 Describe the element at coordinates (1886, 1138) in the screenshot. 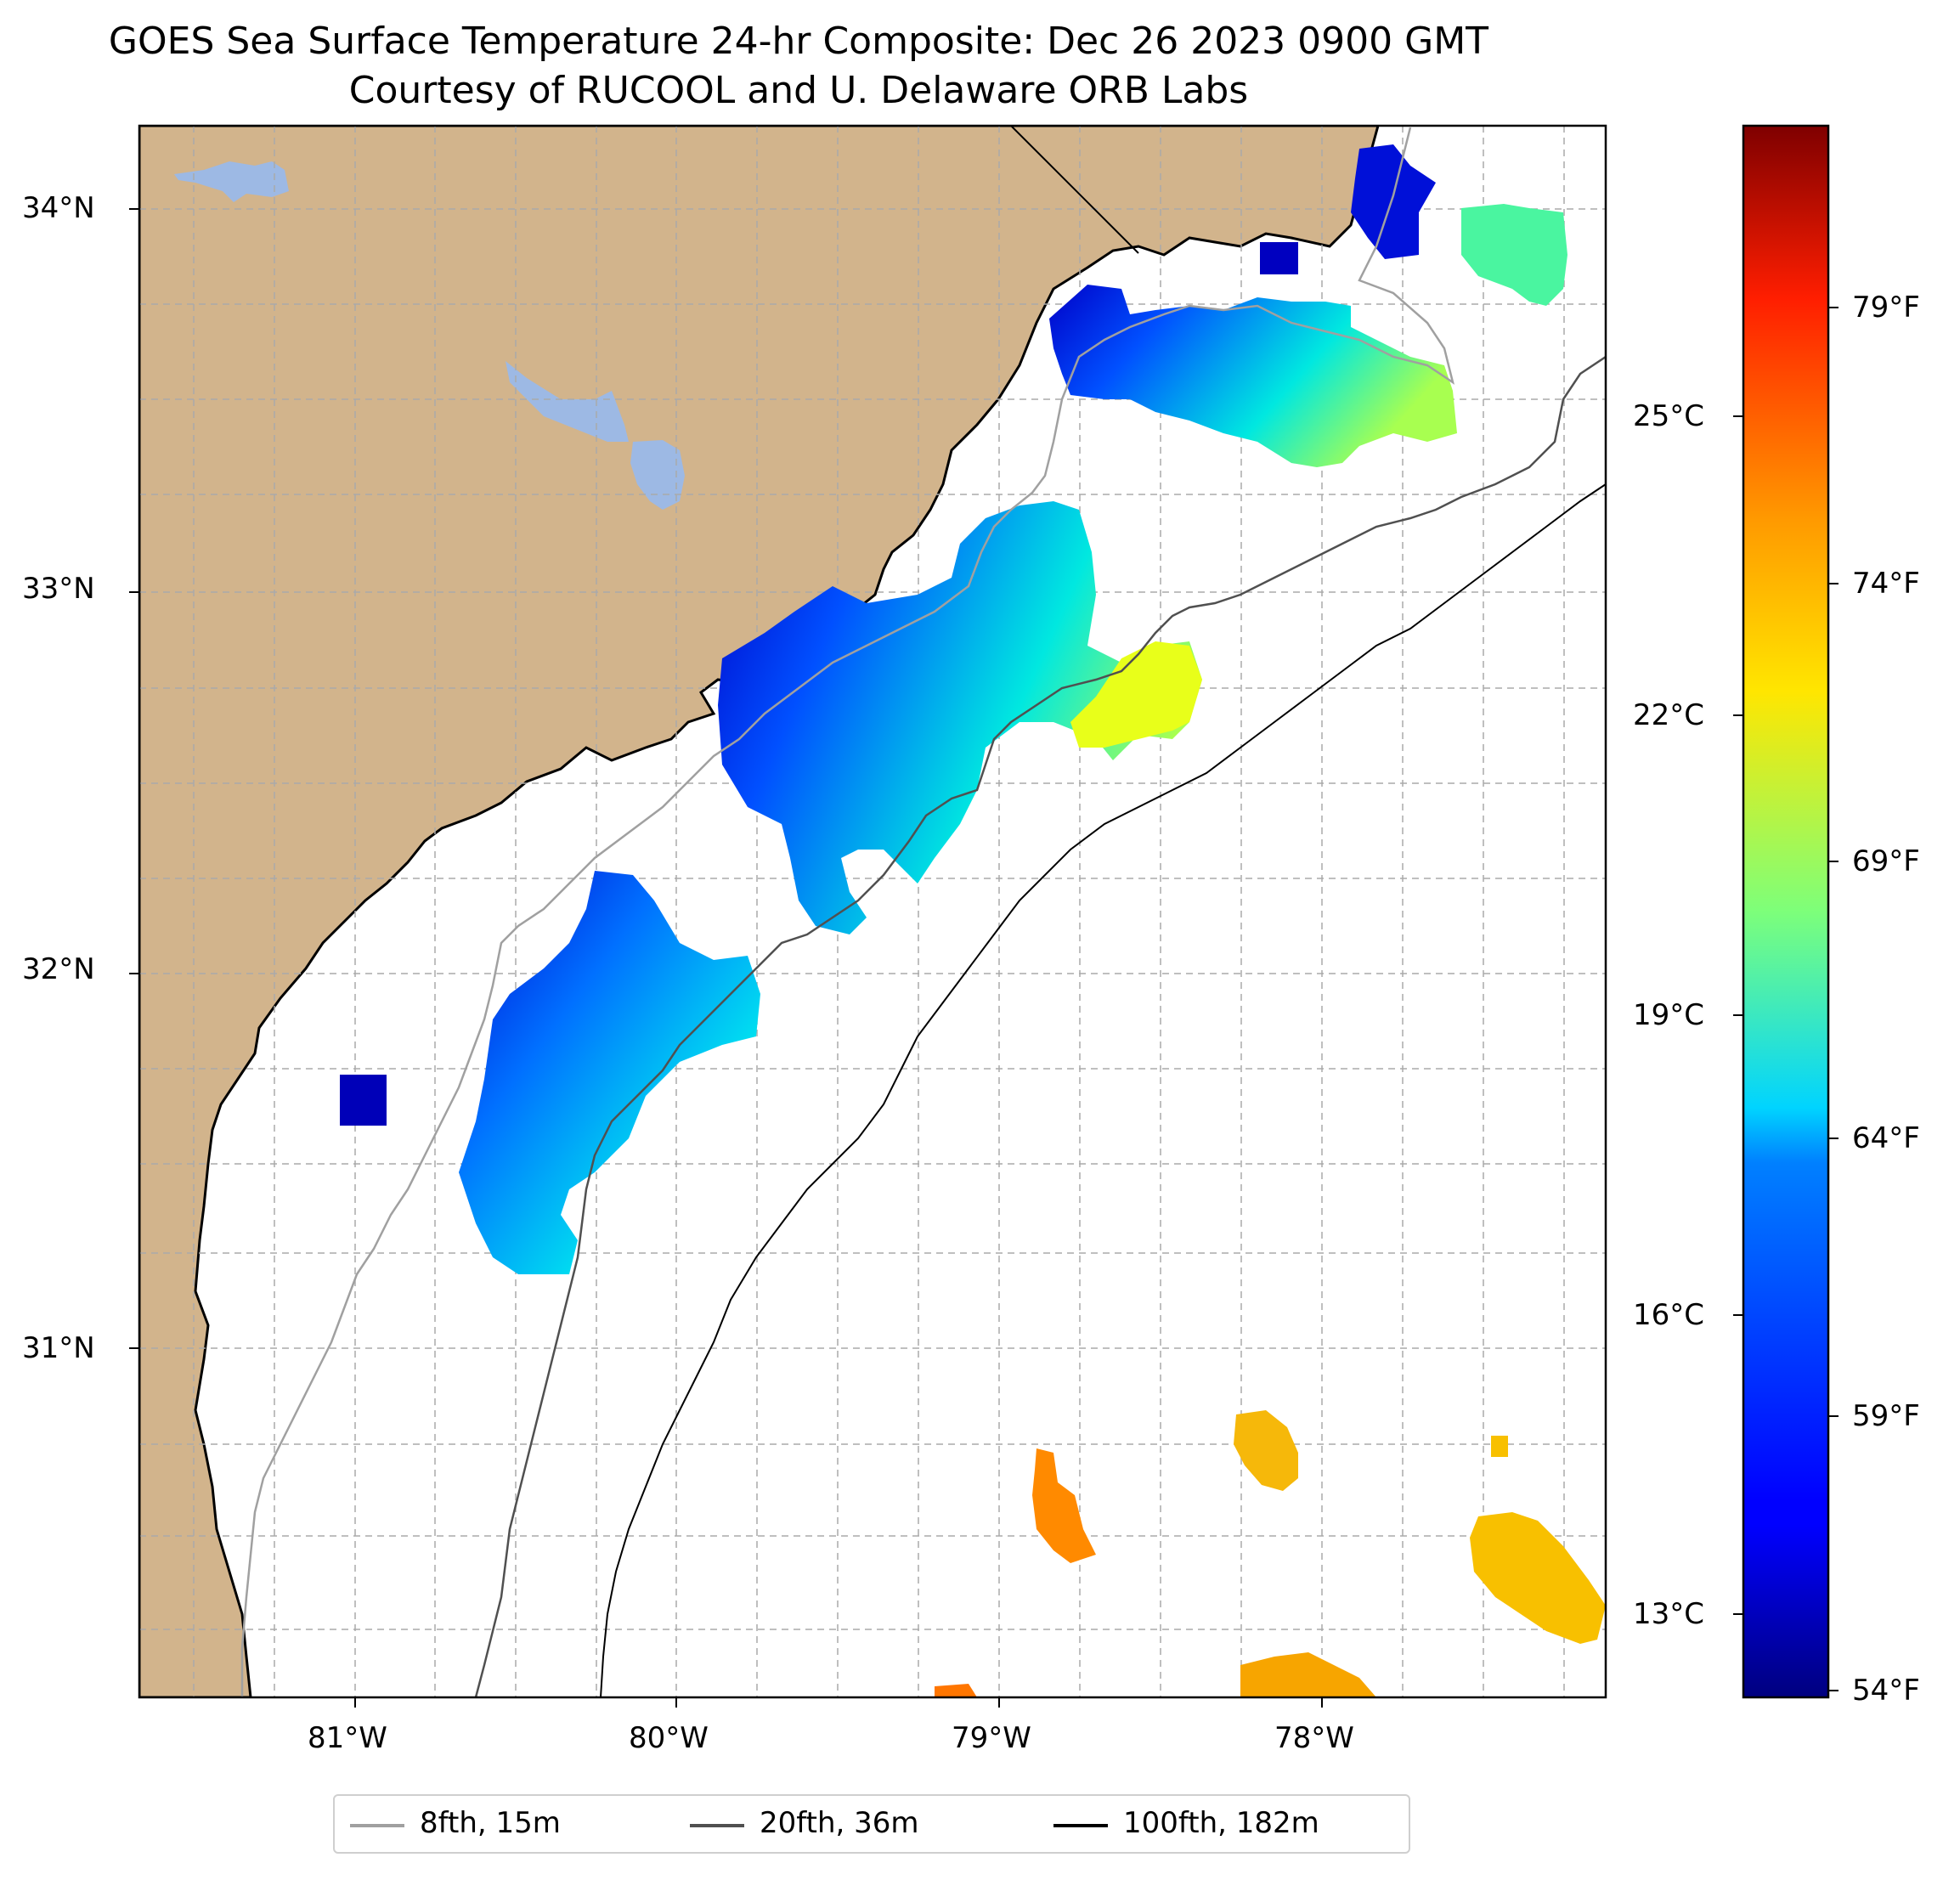

I see `colorbar-f-64: 64°F` at that location.